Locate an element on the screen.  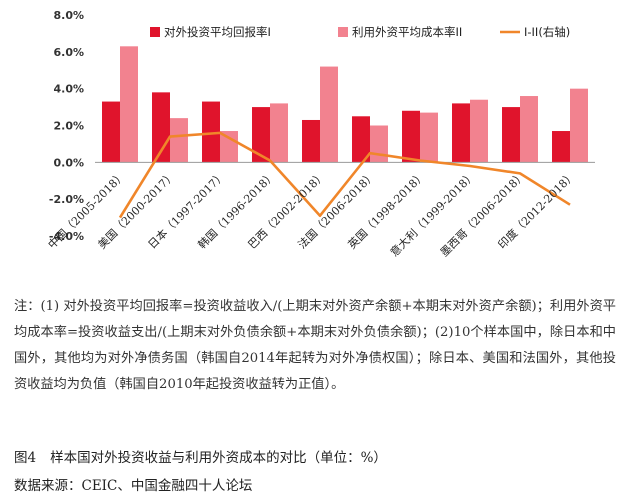
y-axis: -4.0% -2.0% 0.0% 2.0% 4.0% 6.0% 8.0% is located at coordinates (66, 126).